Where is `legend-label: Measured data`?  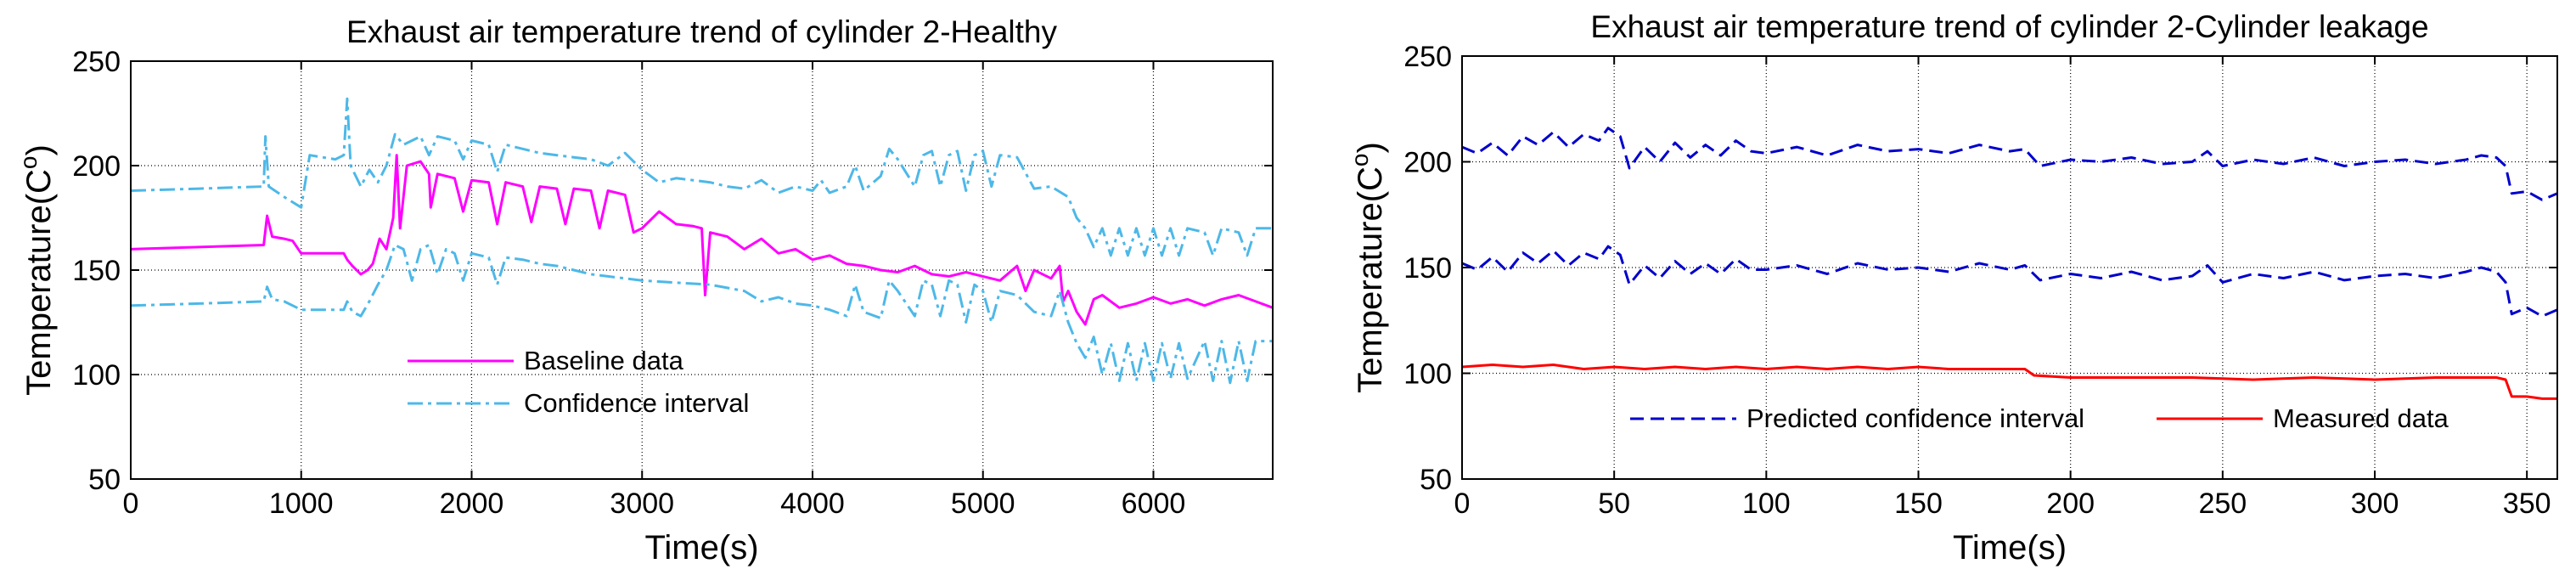
legend-label: Measured data is located at coordinates (2361, 418).